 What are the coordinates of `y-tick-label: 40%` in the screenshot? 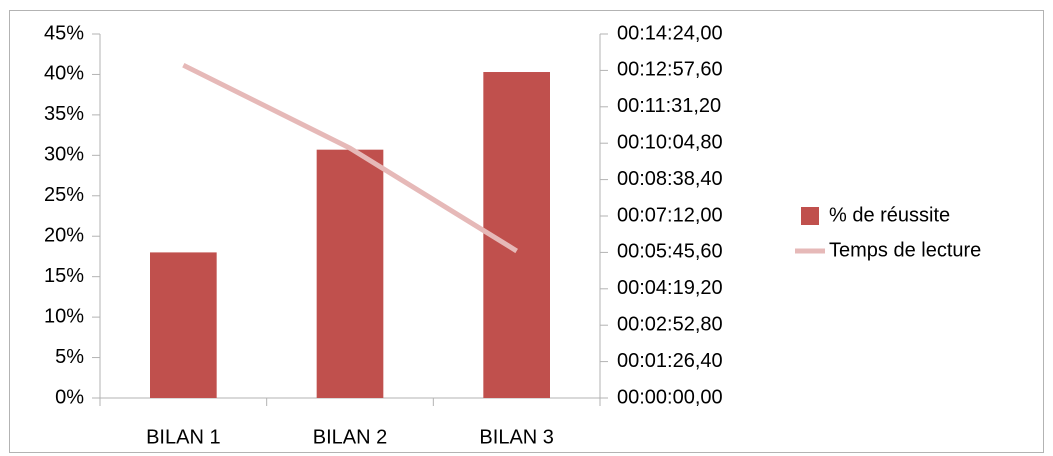 It's located at (64, 74).